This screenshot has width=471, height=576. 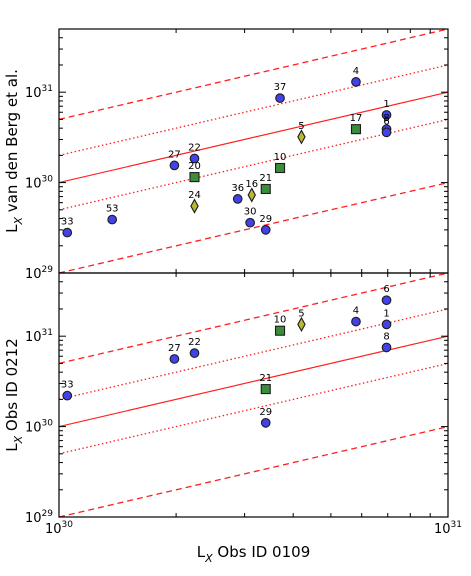 I want to click on x-tick-label: 1030, so click(x=59, y=528).